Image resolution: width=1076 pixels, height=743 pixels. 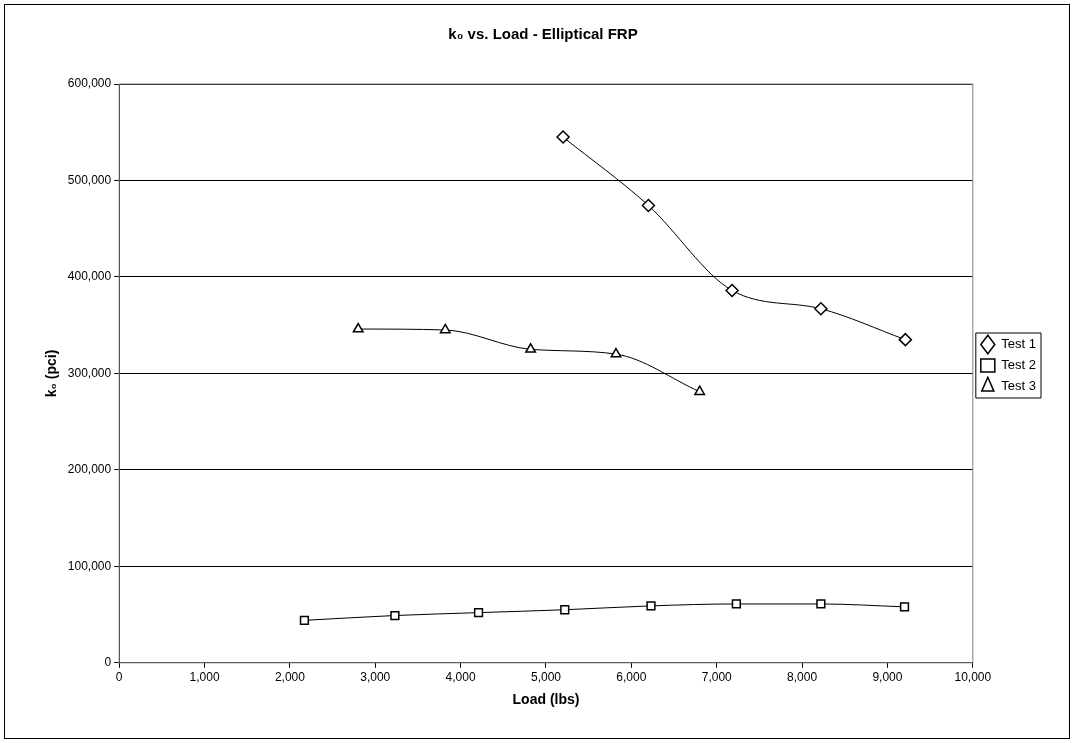 I want to click on x-tick-label: 8,000, so click(x=802, y=677).